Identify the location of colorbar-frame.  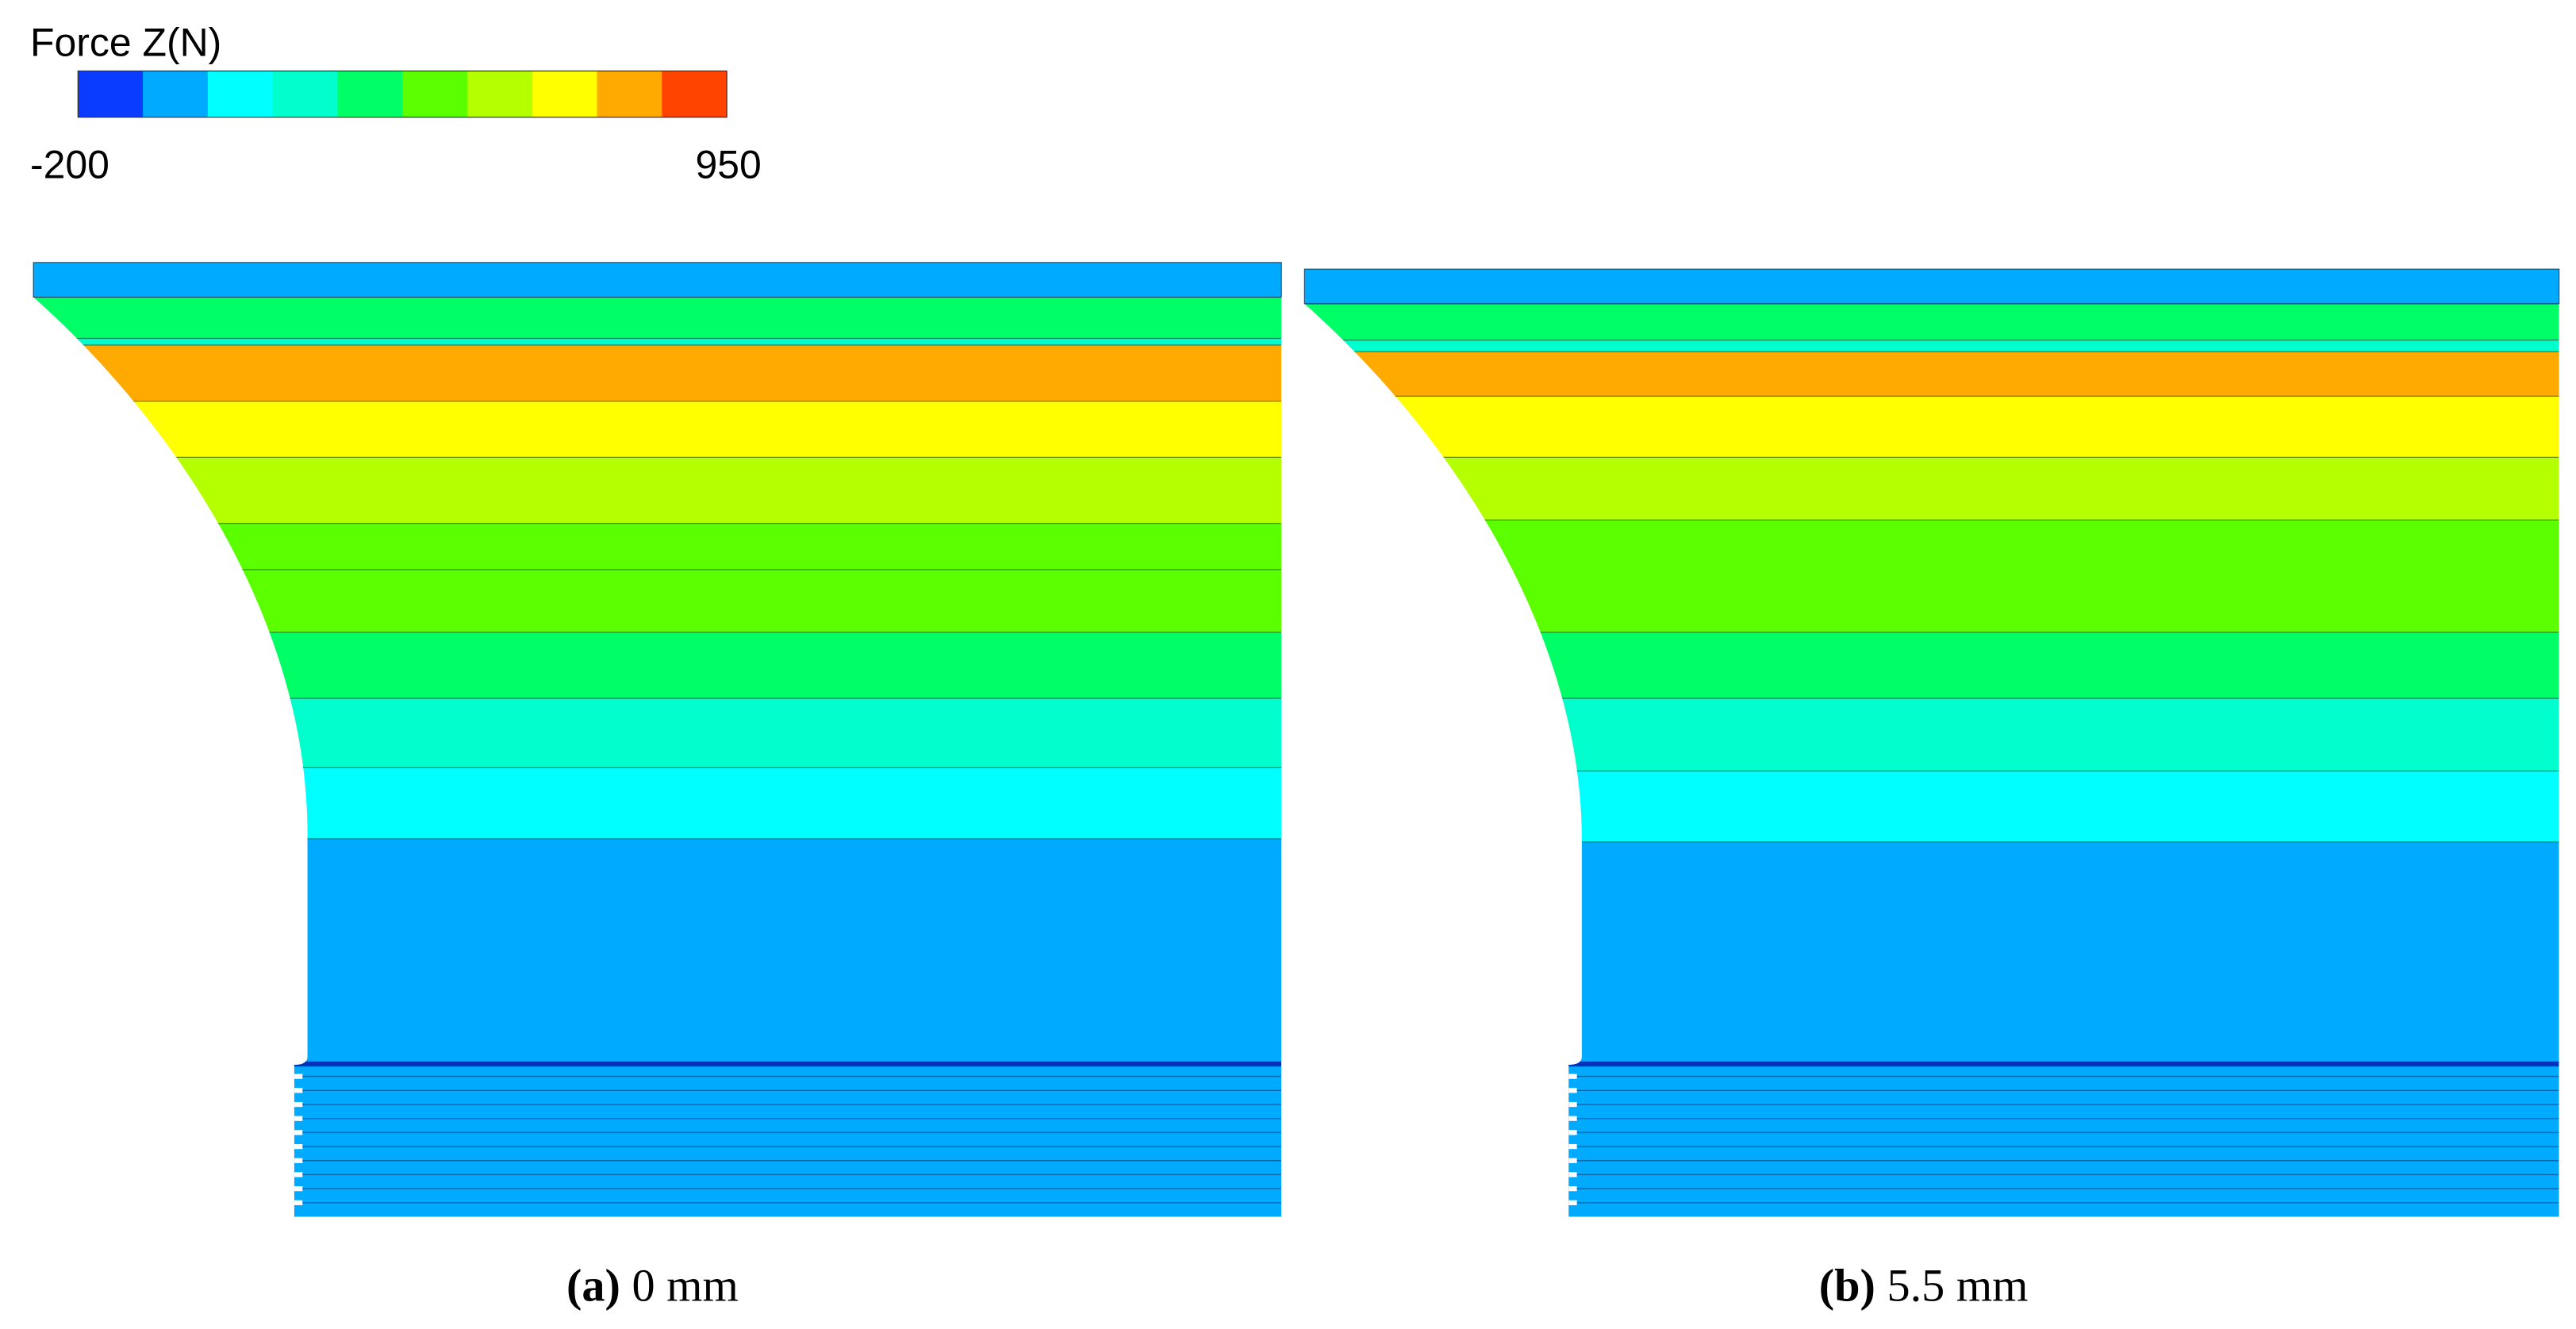
(402, 94).